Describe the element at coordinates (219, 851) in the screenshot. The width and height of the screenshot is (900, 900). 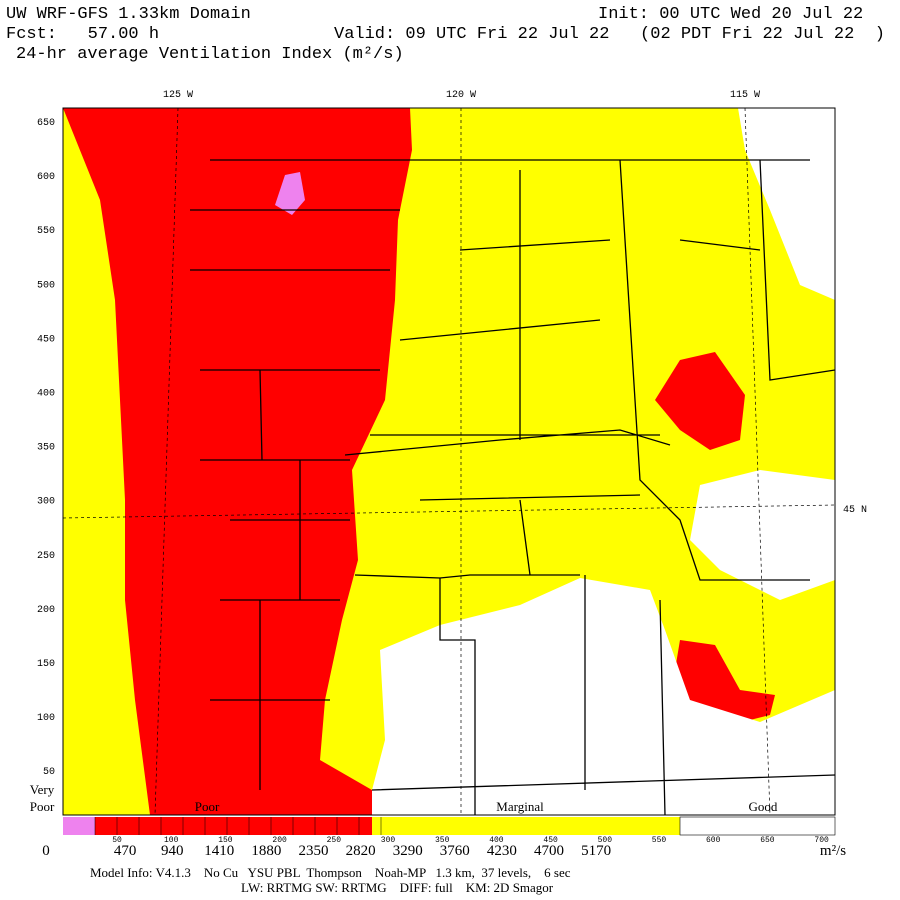
I see `colorbar-label: 1410` at that location.